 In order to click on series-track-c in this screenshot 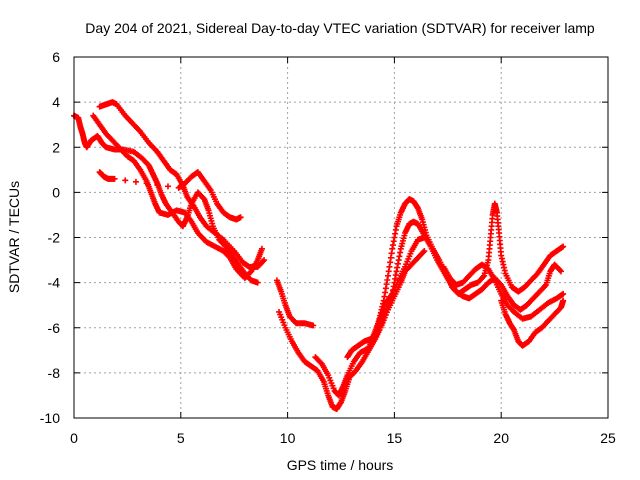, I will do `click(182, 184)`.